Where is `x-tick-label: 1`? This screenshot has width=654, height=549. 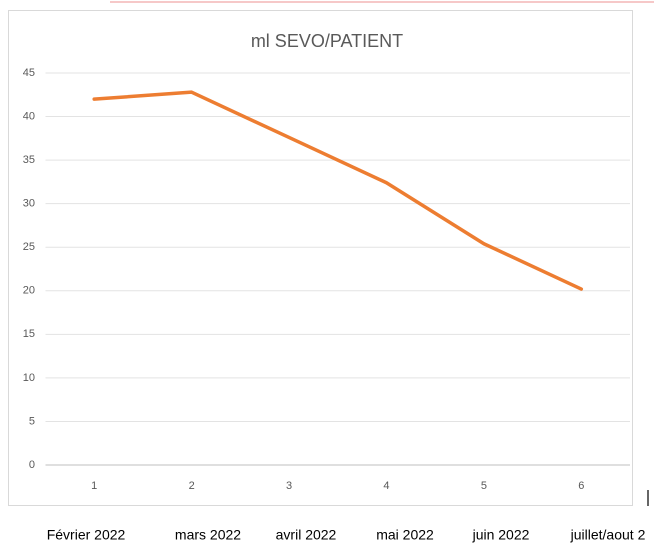
x-tick-label: 1 is located at coordinates (94, 486).